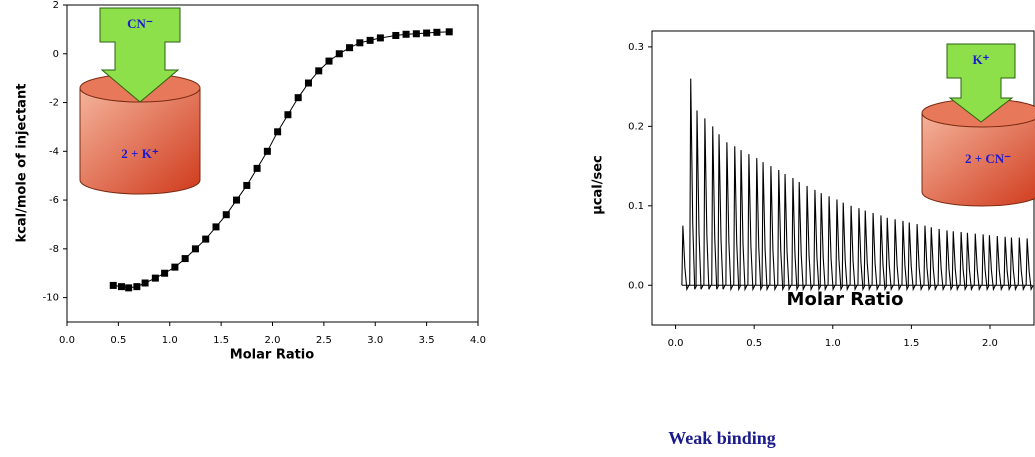  What do you see at coordinates (54, 249) in the screenshot?
I see `y-tick-label: -8` at bounding box center [54, 249].